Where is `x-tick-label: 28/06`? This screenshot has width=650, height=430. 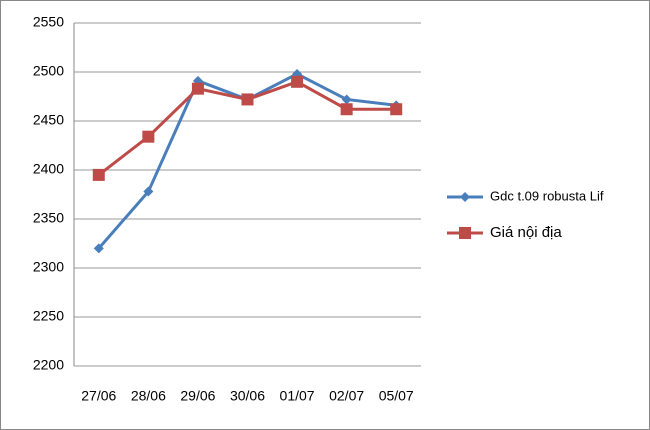
x-tick-label: 28/06 is located at coordinates (148, 396).